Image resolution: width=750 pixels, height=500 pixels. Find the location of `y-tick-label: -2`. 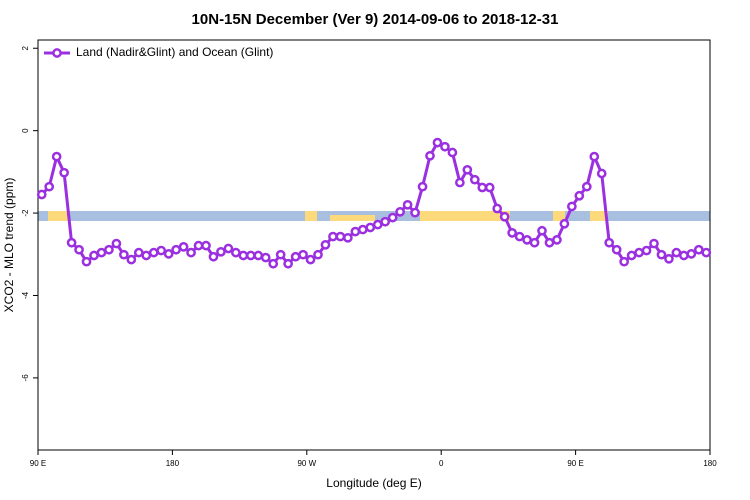

y-tick-label: -2 is located at coordinates (25, 213).